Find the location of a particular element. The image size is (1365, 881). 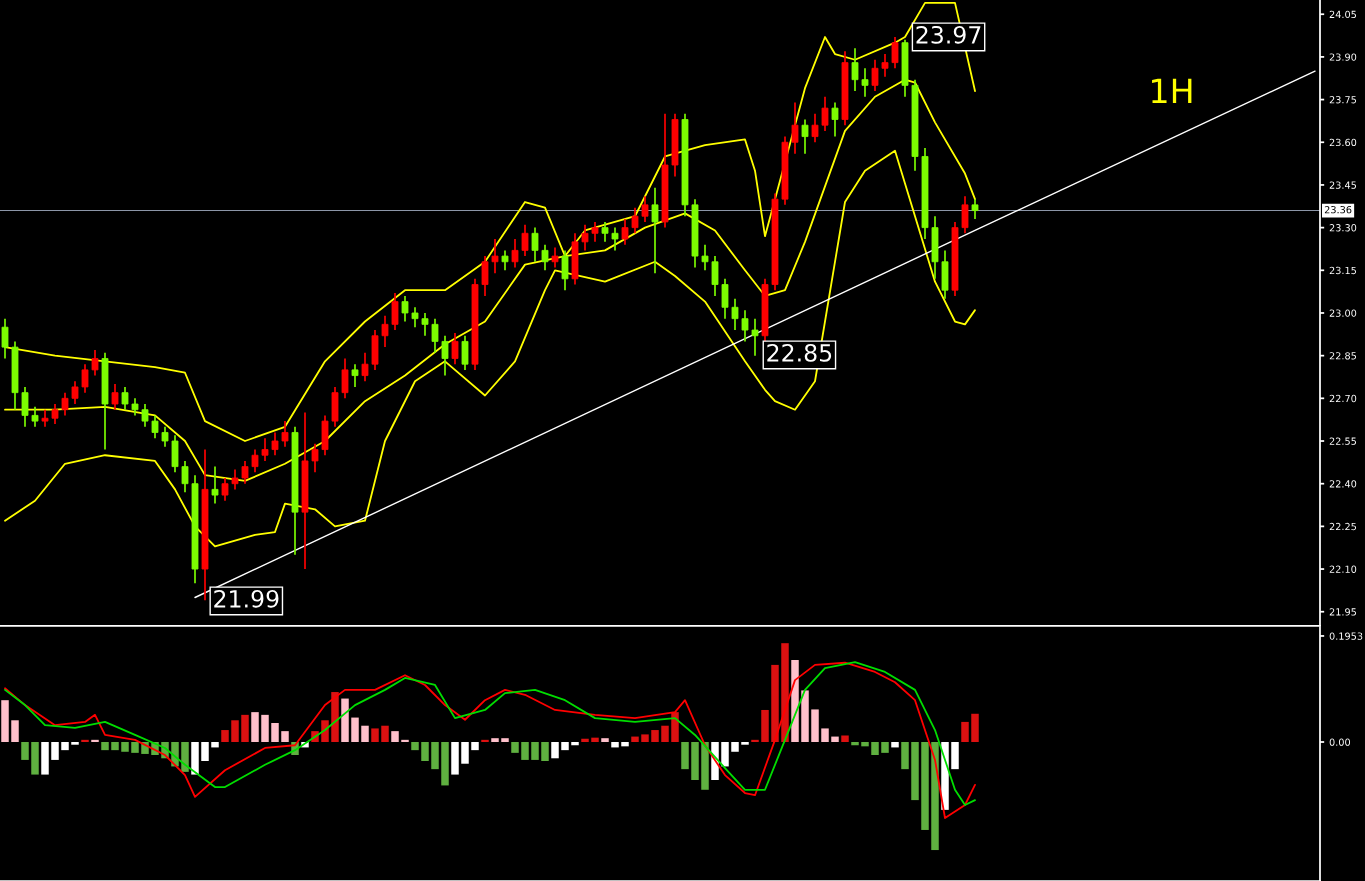

y-tick-label: 22.10 is located at coordinates (1343, 569).